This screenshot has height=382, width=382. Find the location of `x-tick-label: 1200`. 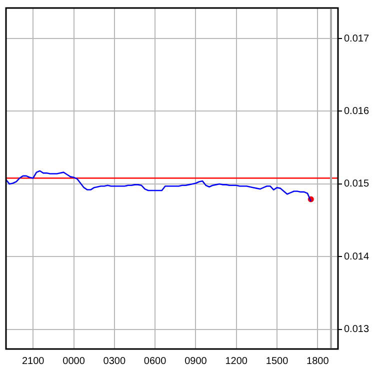

x-tick-label: 1200 is located at coordinates (236, 361).